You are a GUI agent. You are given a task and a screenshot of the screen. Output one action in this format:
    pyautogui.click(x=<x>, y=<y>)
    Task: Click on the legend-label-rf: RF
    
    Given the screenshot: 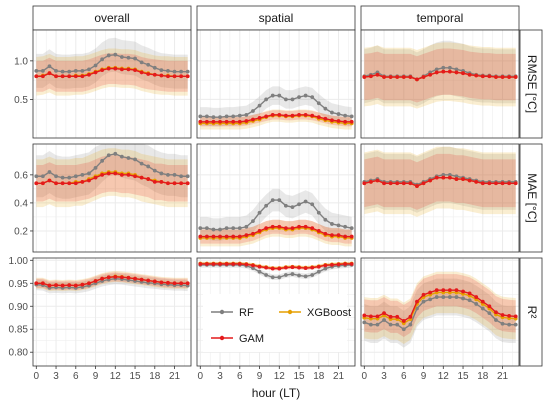 What is the action you would take?
    pyautogui.click(x=246, y=313)
    